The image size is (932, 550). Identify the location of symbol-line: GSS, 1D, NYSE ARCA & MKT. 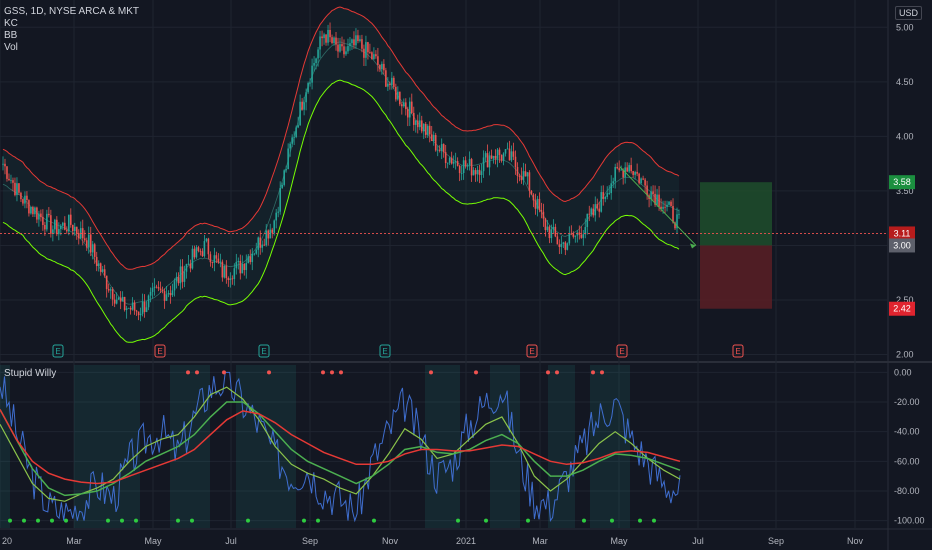
(72, 11).